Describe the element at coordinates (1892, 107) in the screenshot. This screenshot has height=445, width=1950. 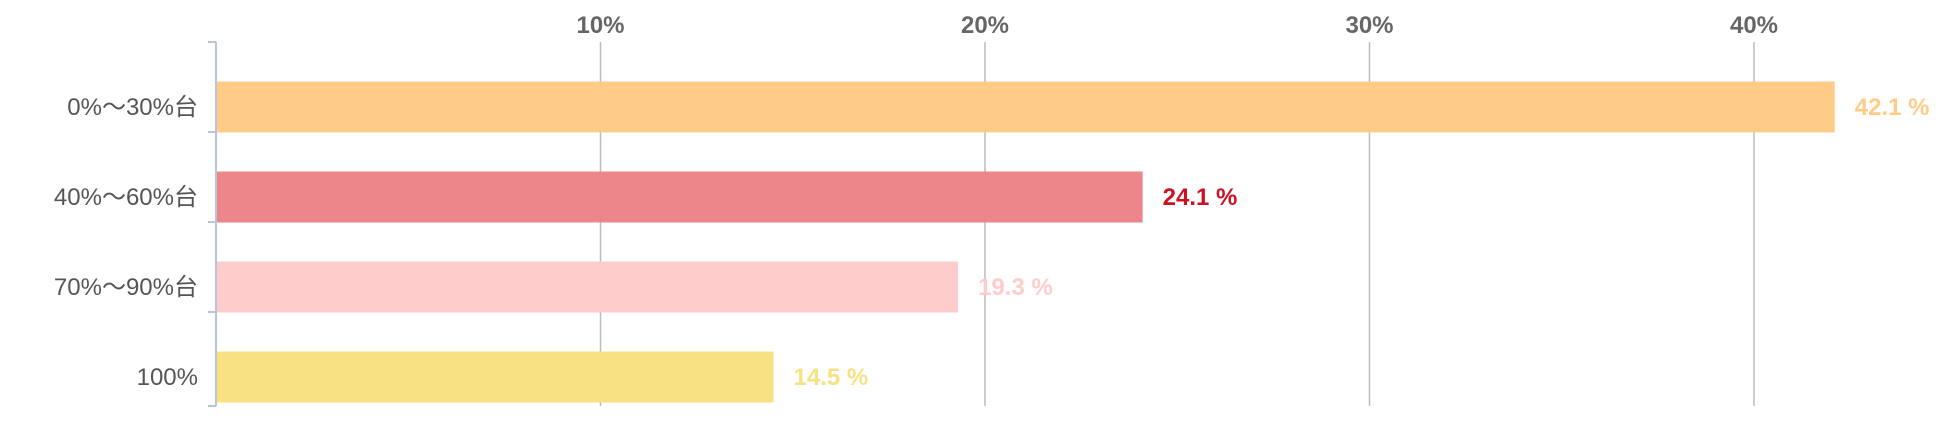
I see `value-label: 42.1 %` at that location.